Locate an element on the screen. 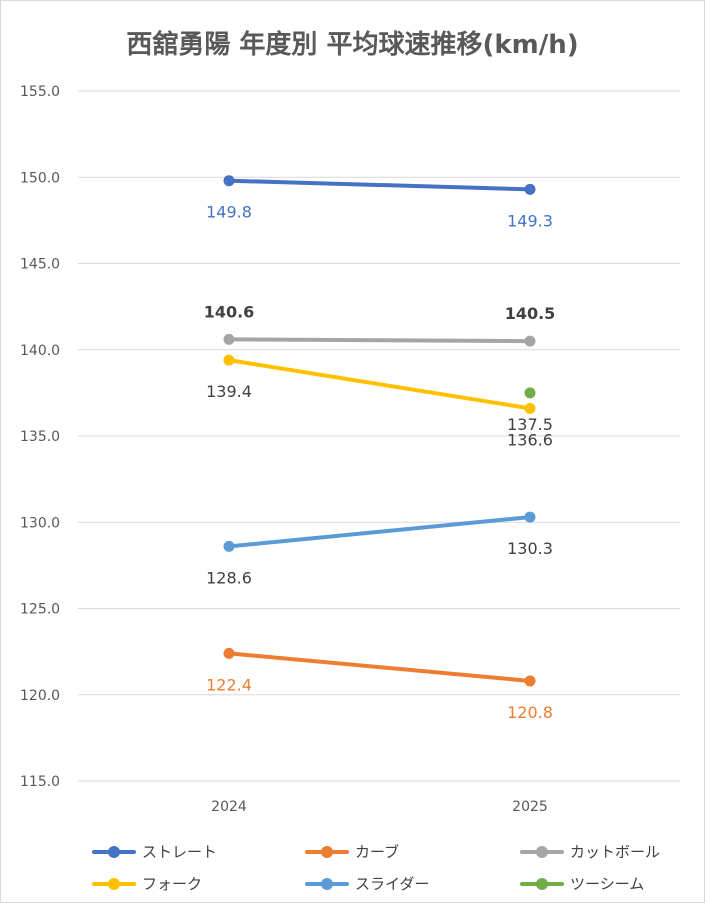  legend-item: フォーク is located at coordinates (147, 883).